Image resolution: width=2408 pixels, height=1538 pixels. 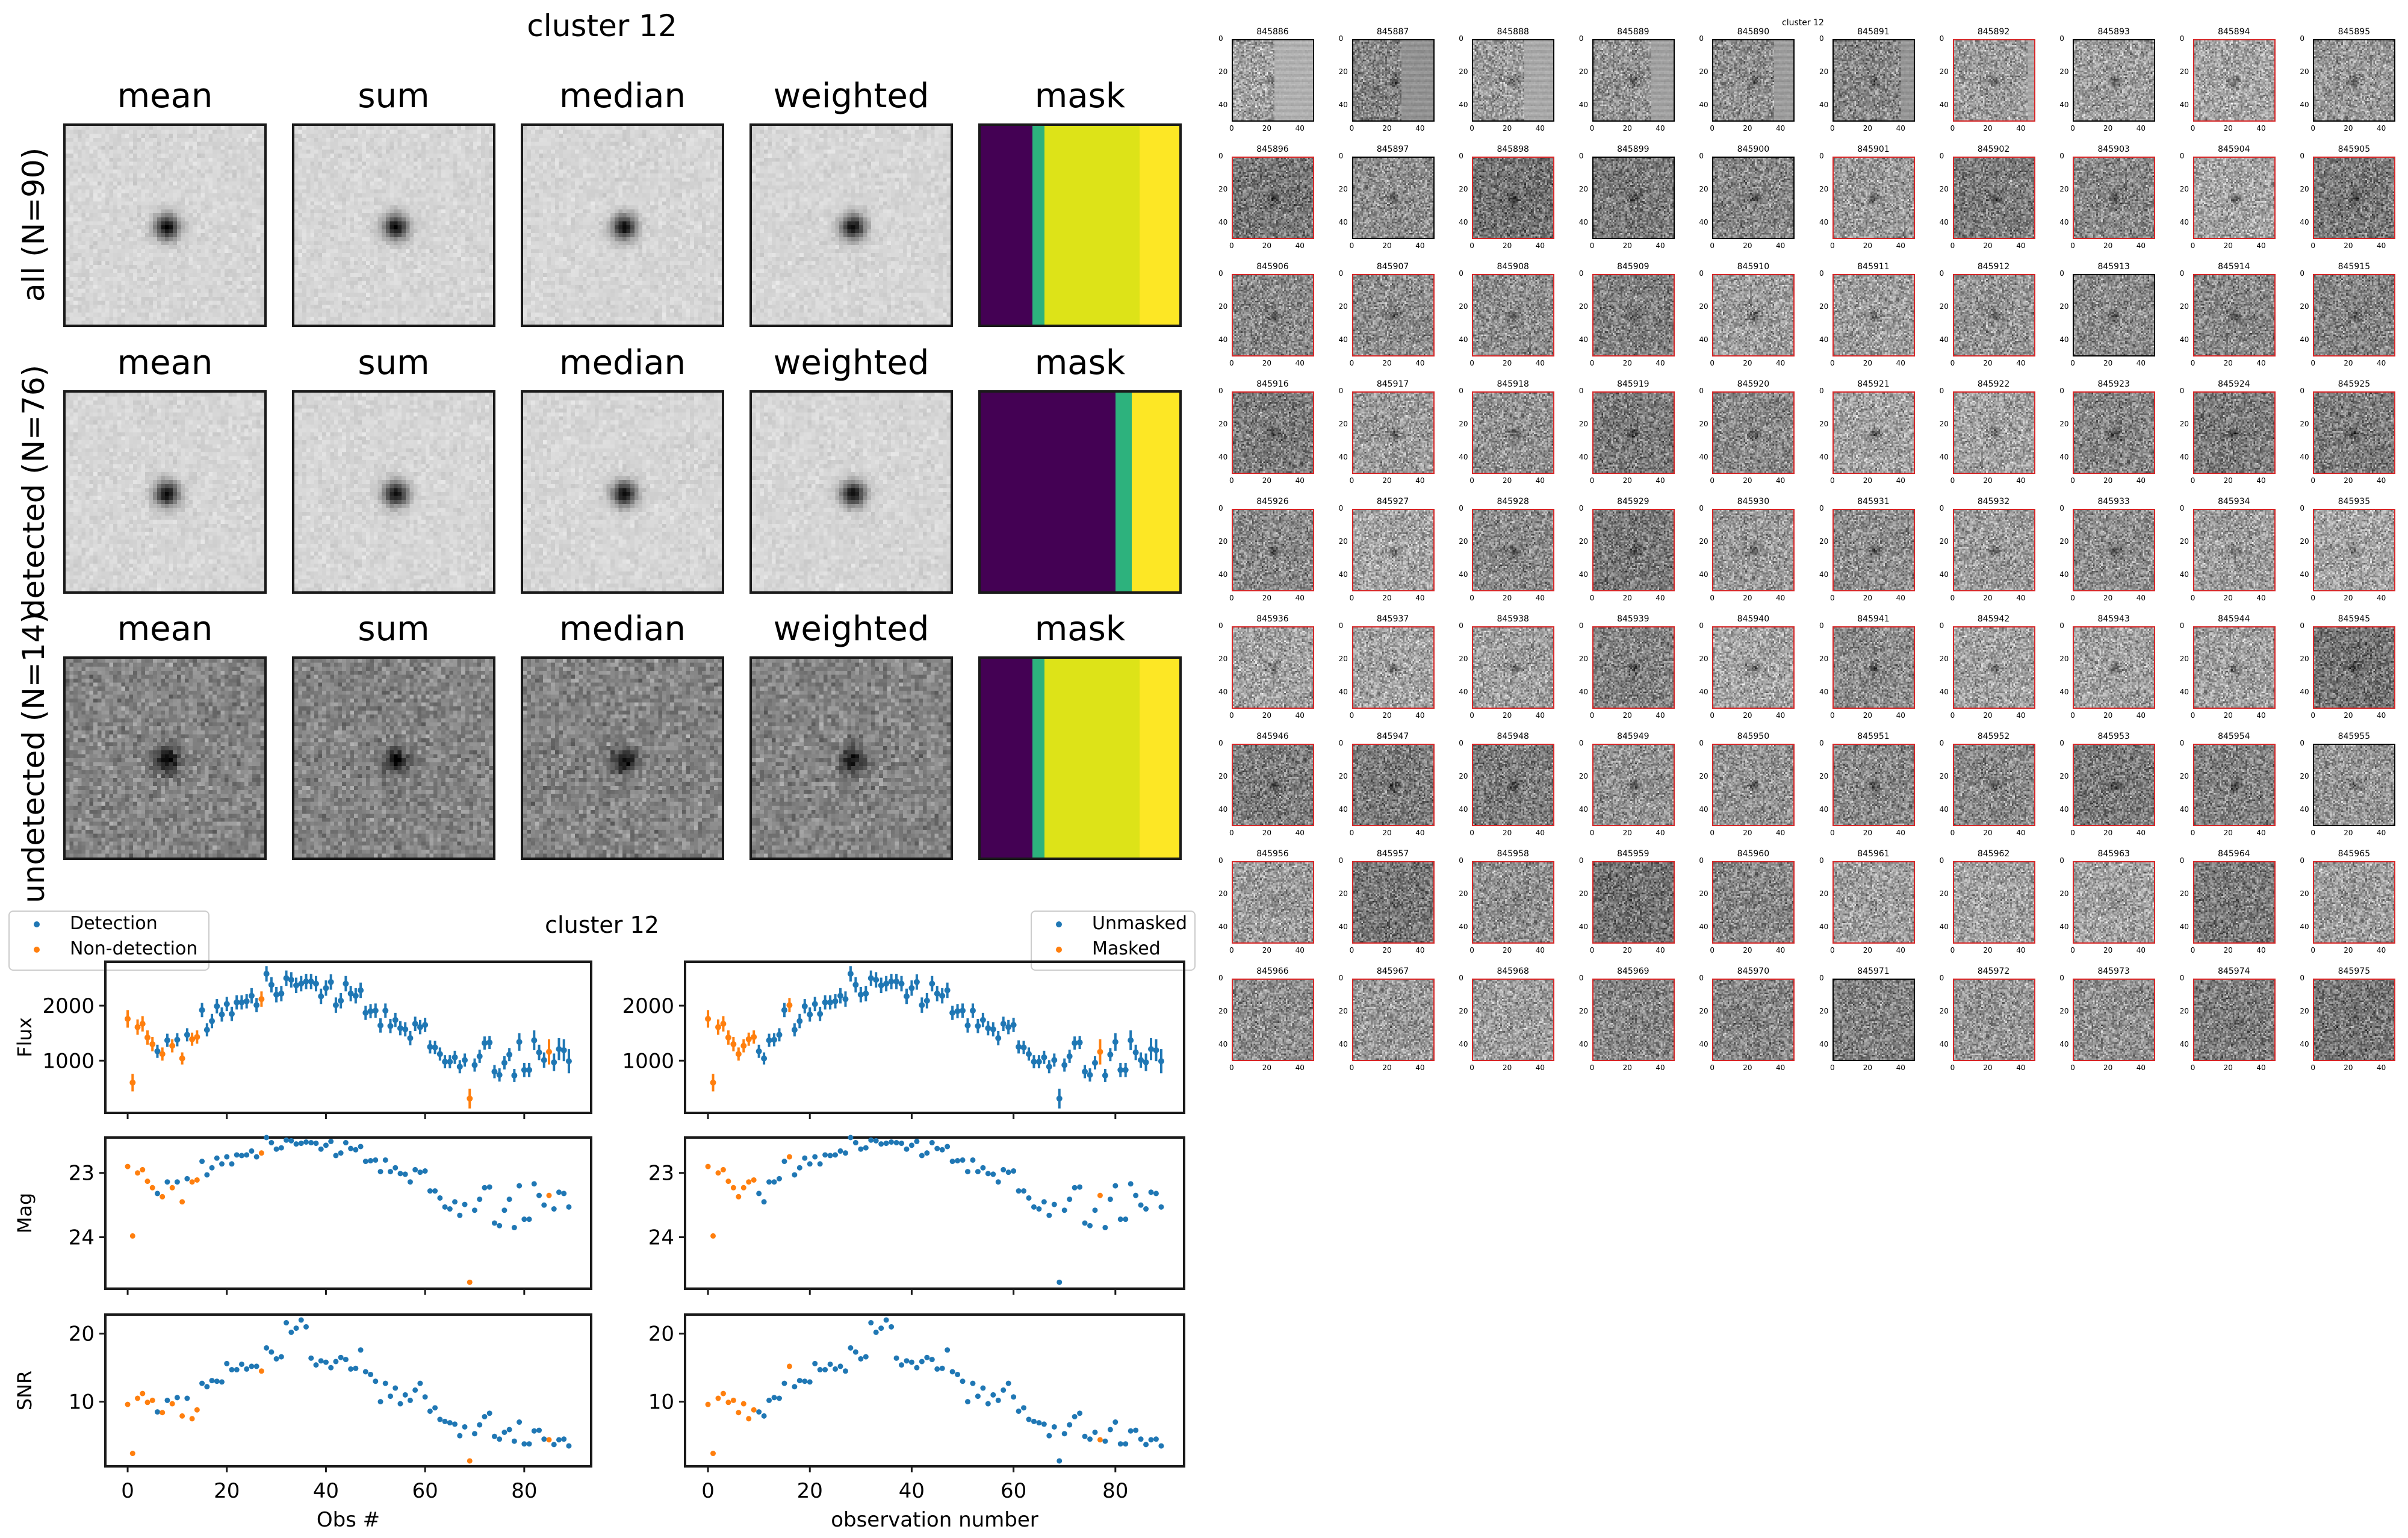 What do you see at coordinates (165, 226) in the screenshot?
I see `stamp-canvas` at bounding box center [165, 226].